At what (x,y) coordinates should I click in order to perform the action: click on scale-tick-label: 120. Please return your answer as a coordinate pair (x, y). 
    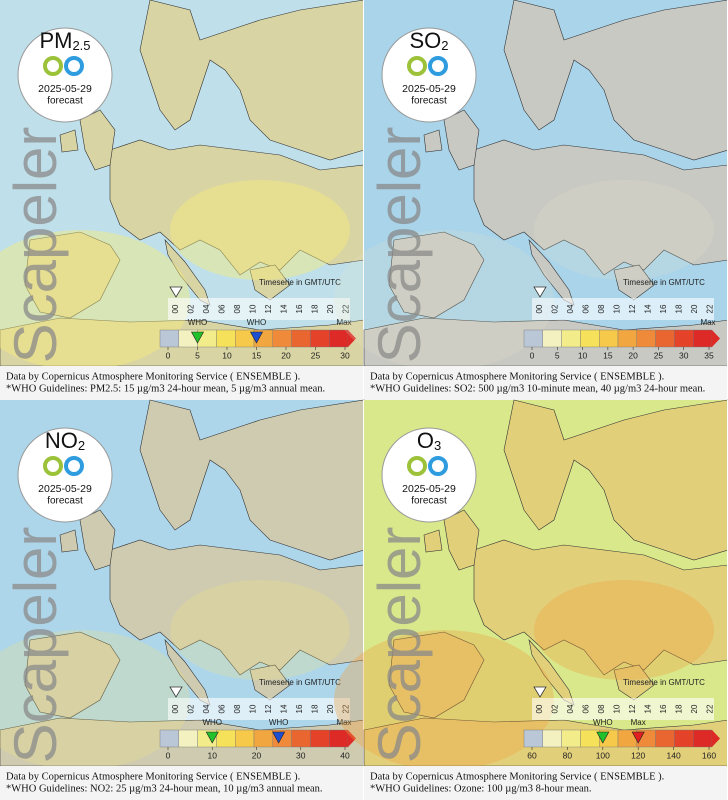
    Looking at the image, I should click on (638, 755).